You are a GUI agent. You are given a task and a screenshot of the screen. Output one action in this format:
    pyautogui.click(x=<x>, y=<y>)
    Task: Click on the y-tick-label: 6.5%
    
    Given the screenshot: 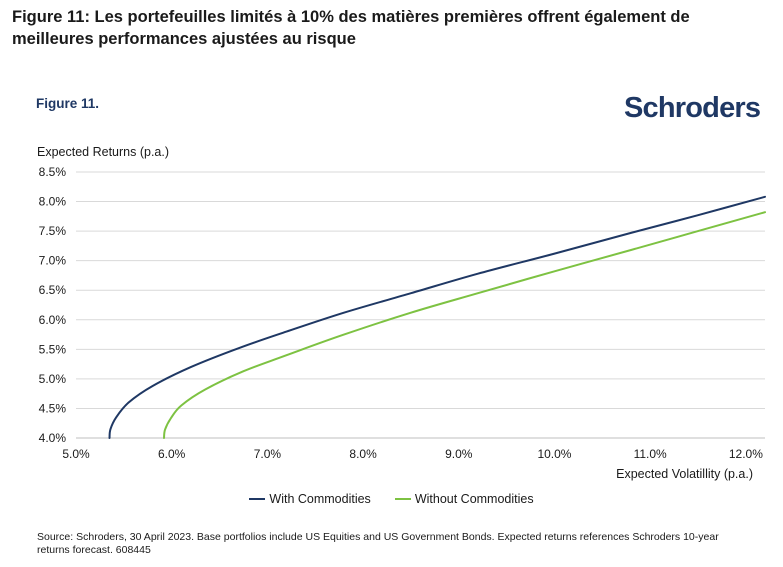 What is the action you would take?
    pyautogui.click(x=53, y=290)
    